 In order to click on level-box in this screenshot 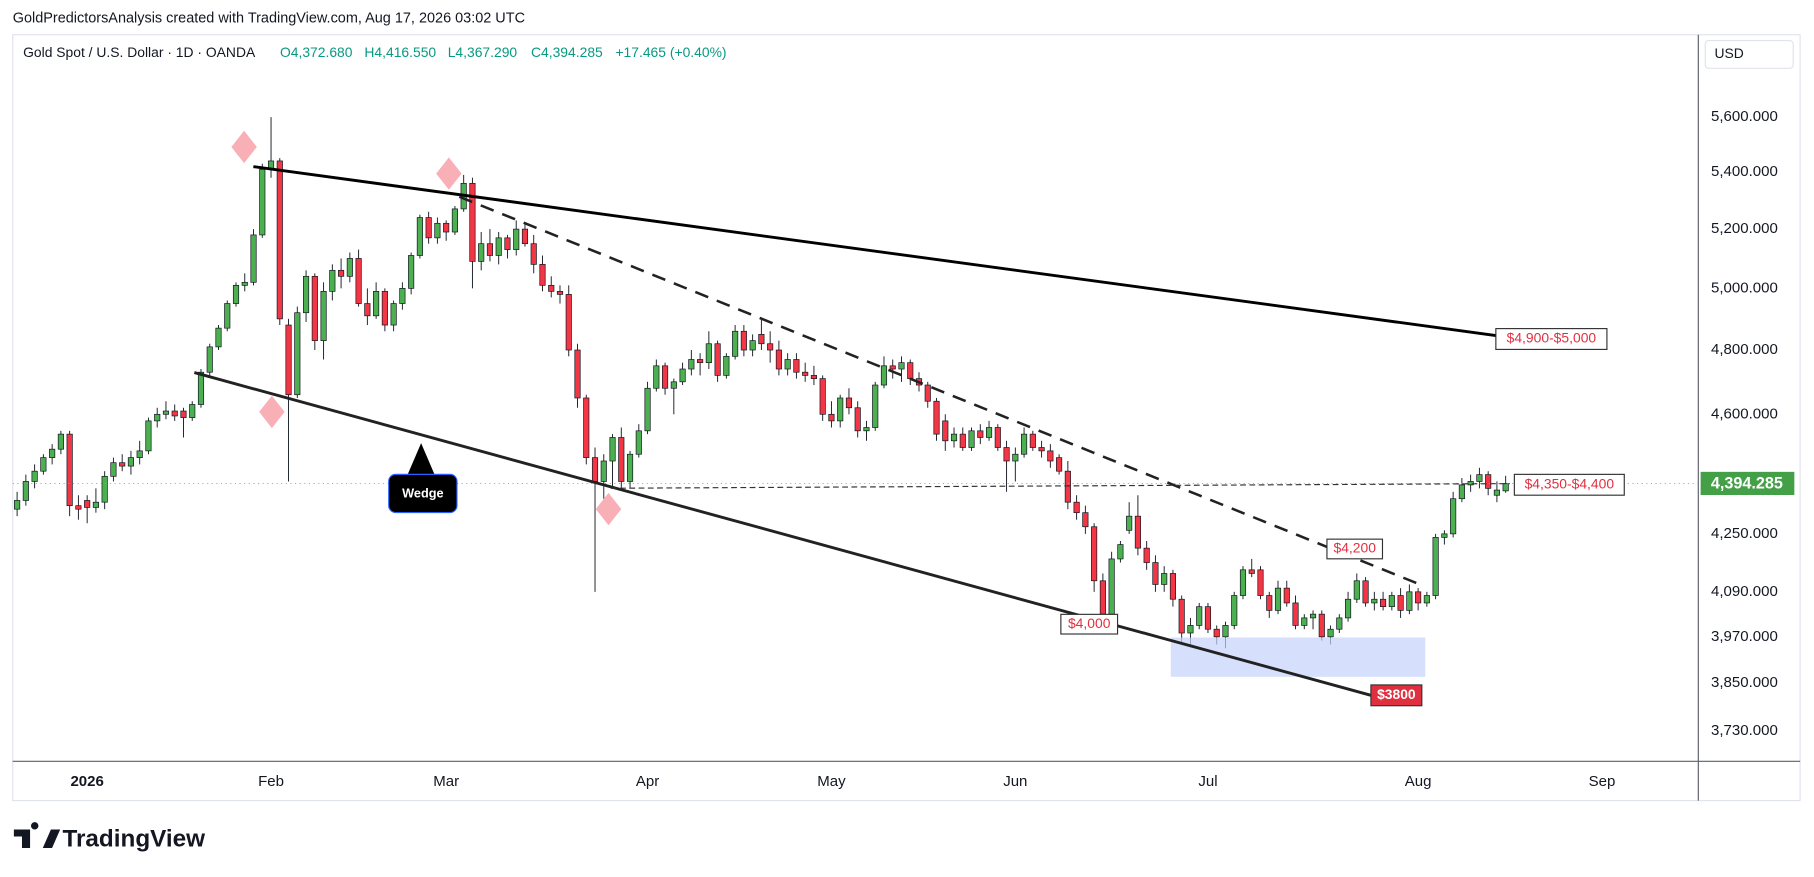, I will do `click(1089, 624)`.